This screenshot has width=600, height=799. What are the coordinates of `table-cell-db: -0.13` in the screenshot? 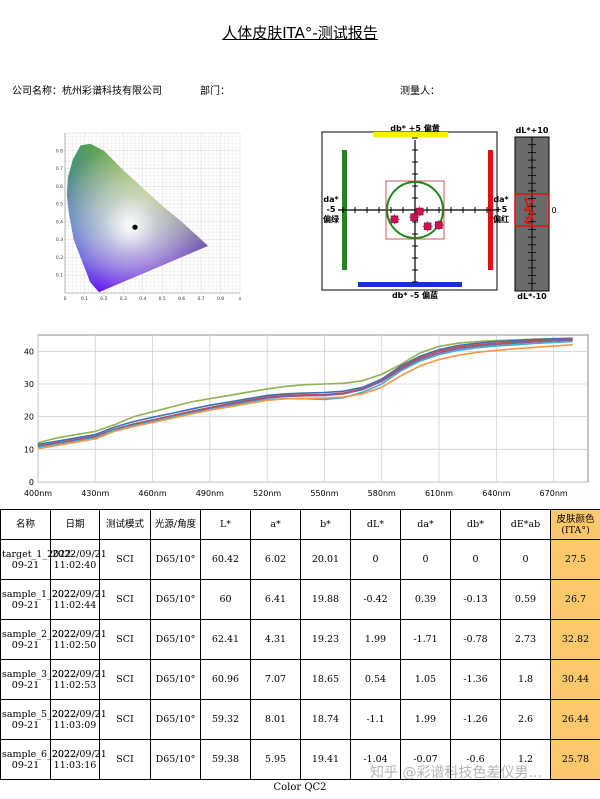 It's located at (475, 599).